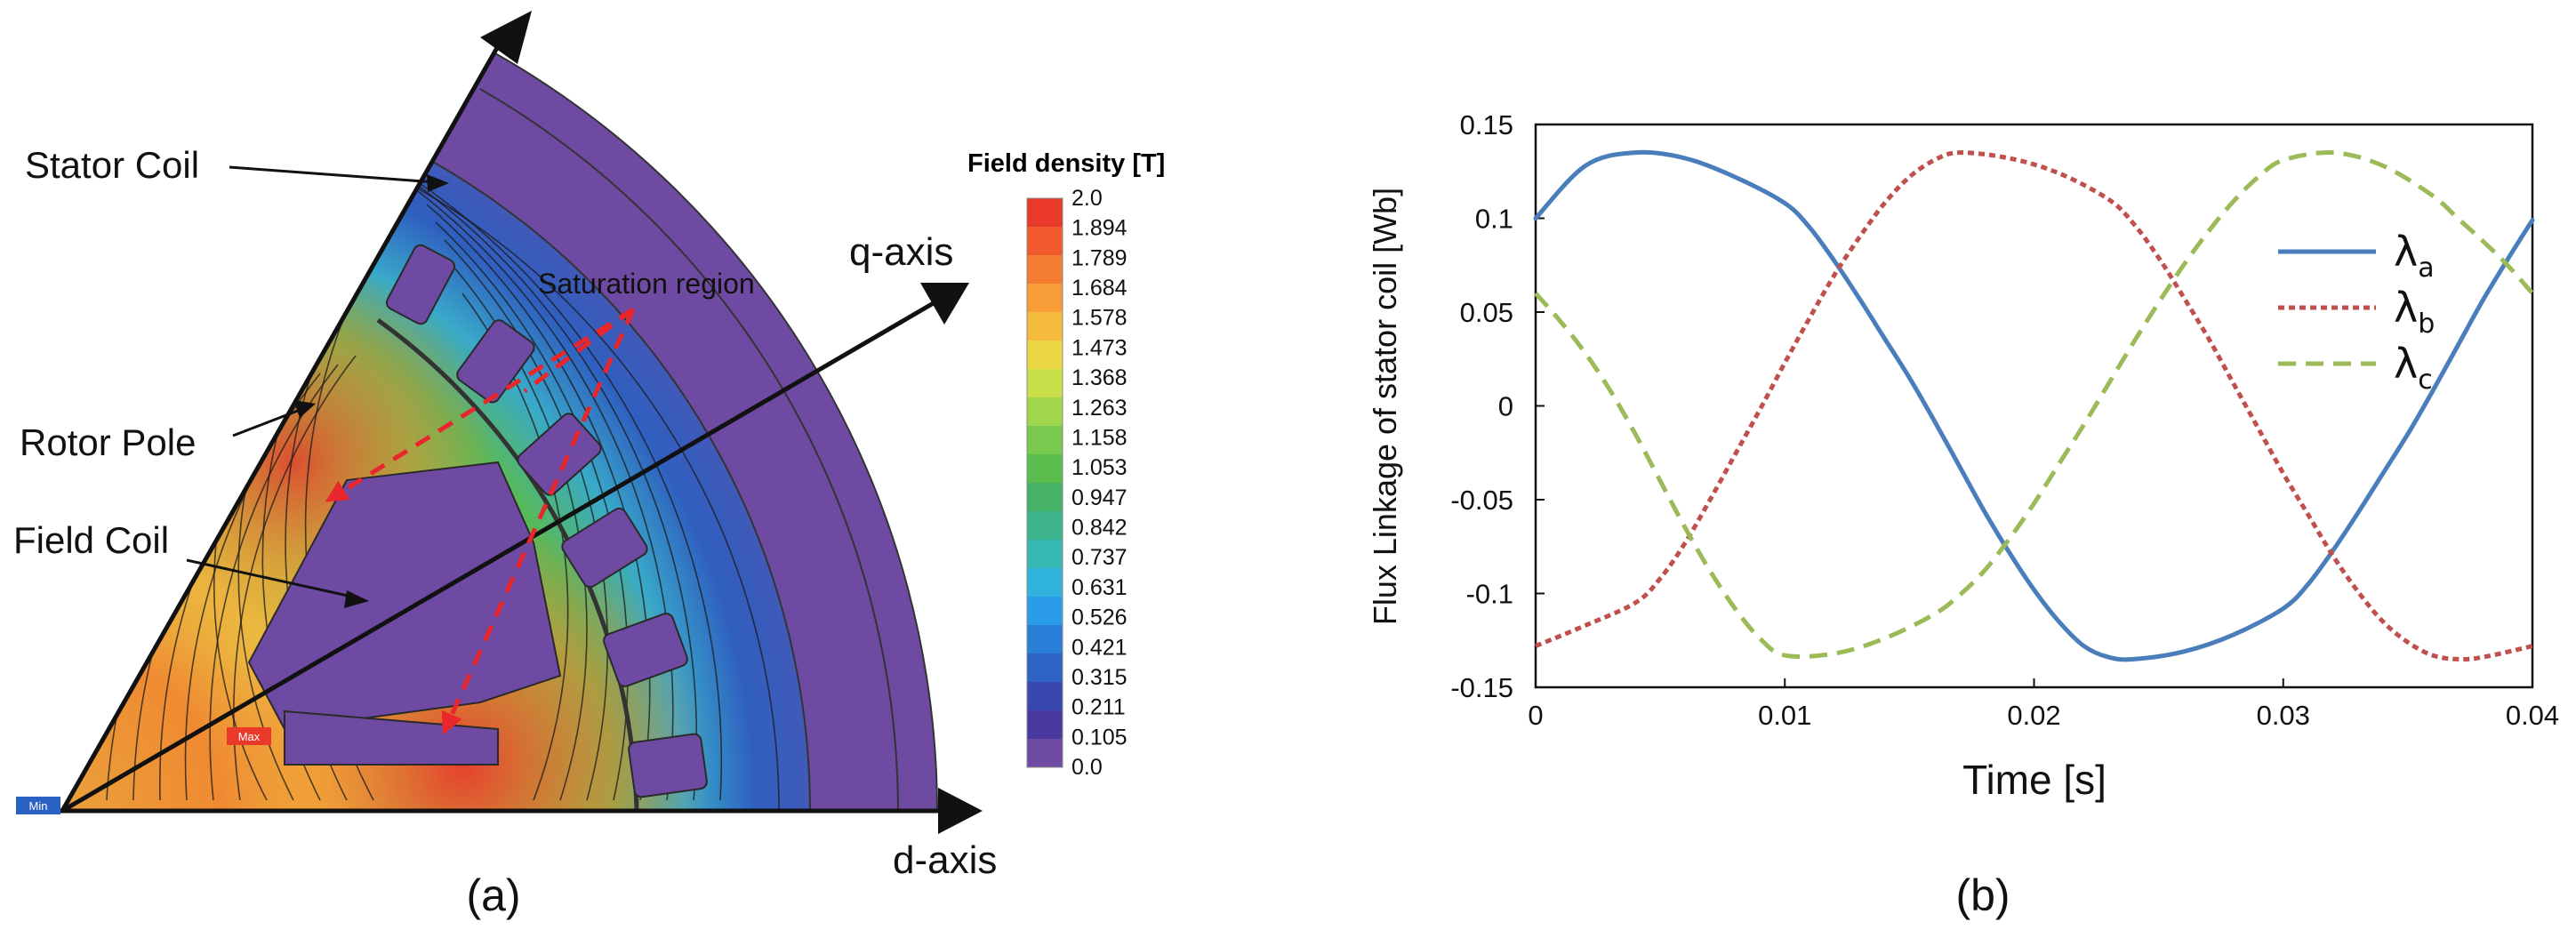 The image size is (2576, 930). I want to click on saturation-arrow-mid, so click(579, 350).